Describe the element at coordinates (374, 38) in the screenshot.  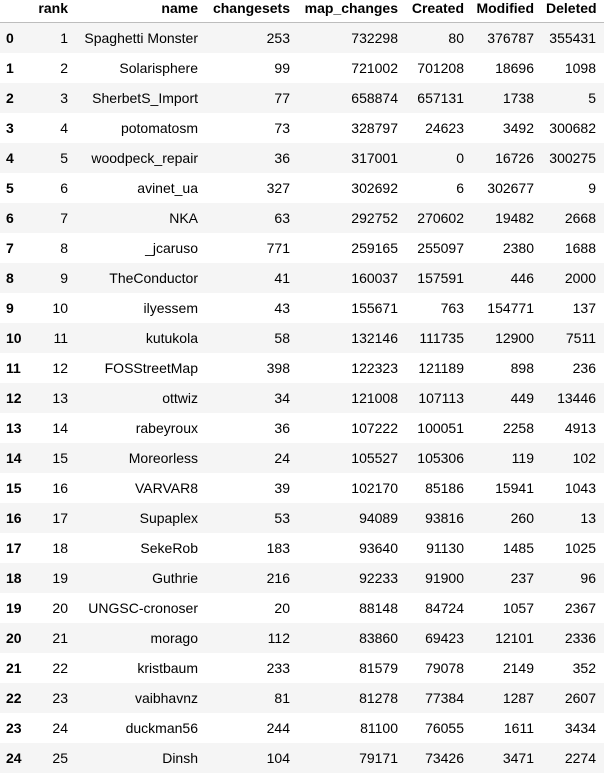
I see `map-changes-cell: 732298` at that location.